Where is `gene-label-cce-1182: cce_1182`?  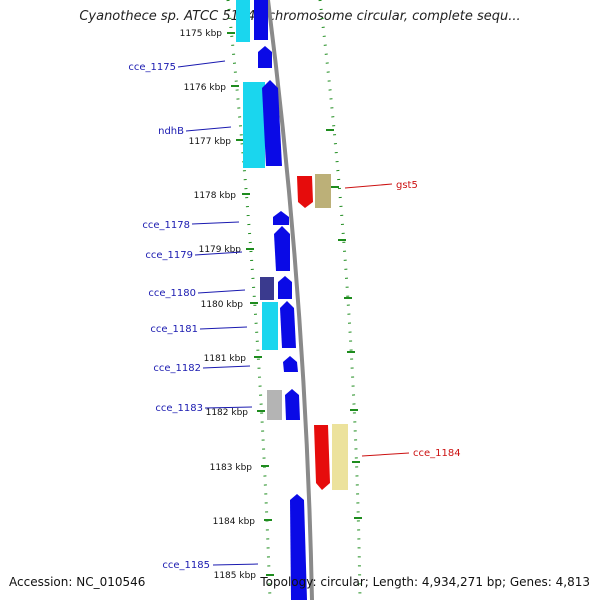
gene-label-cce-1182: cce_1182 is located at coordinates (177, 368).